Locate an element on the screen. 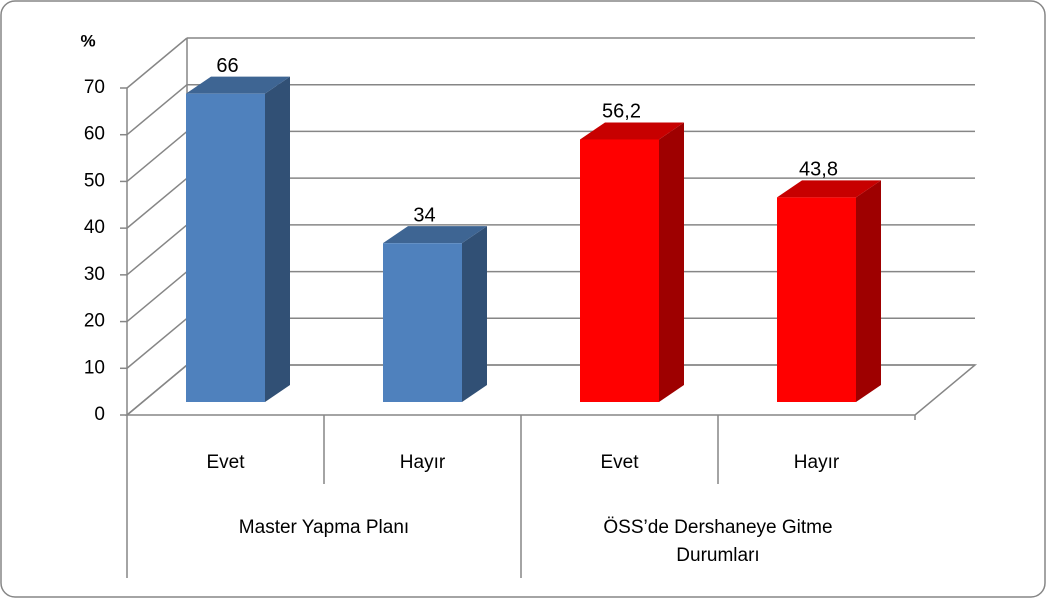 This screenshot has width=1046, height=598. y-axis-label: % is located at coordinates (87, 40).